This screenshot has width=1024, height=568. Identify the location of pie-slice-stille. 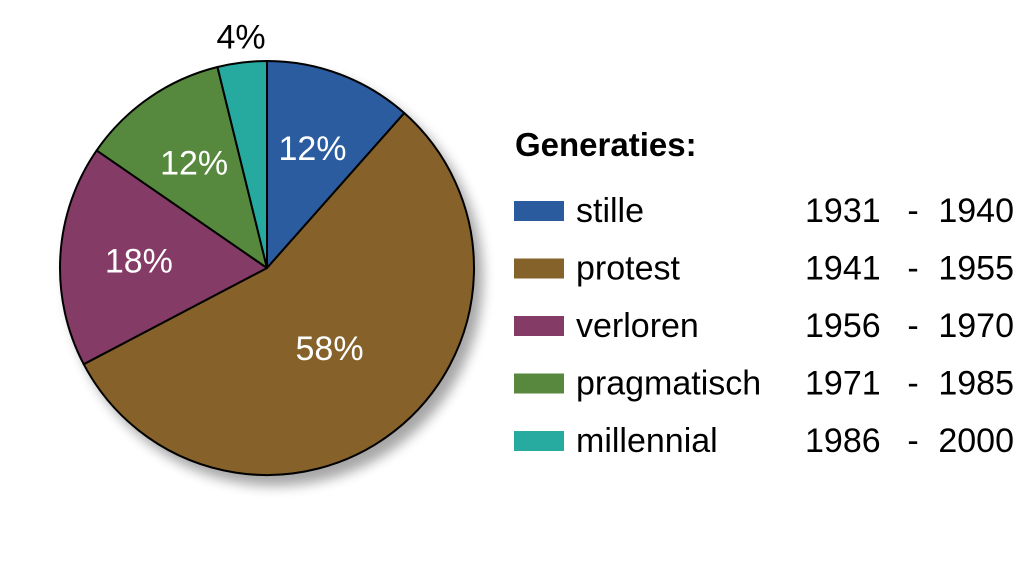
(336, 164).